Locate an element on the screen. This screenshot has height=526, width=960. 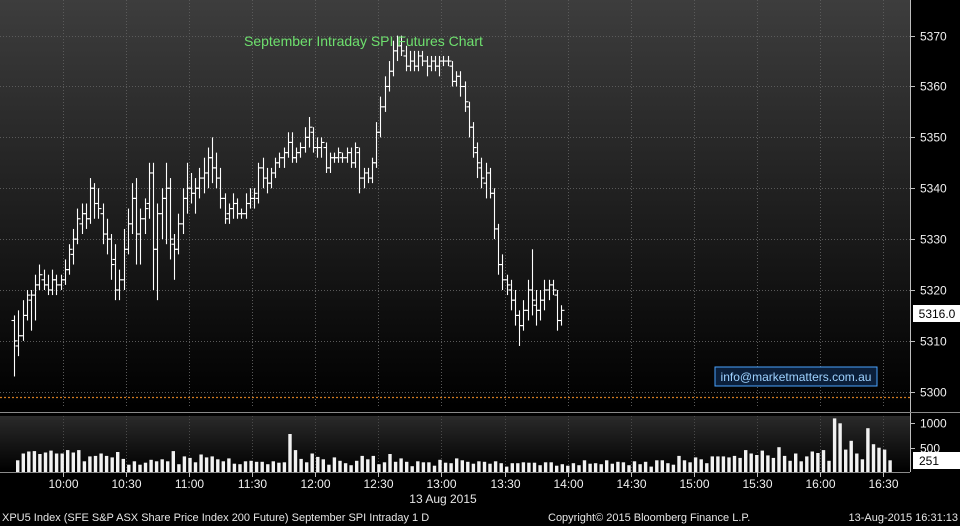
volume-tick-label: 1000 is located at coordinates (933, 424).